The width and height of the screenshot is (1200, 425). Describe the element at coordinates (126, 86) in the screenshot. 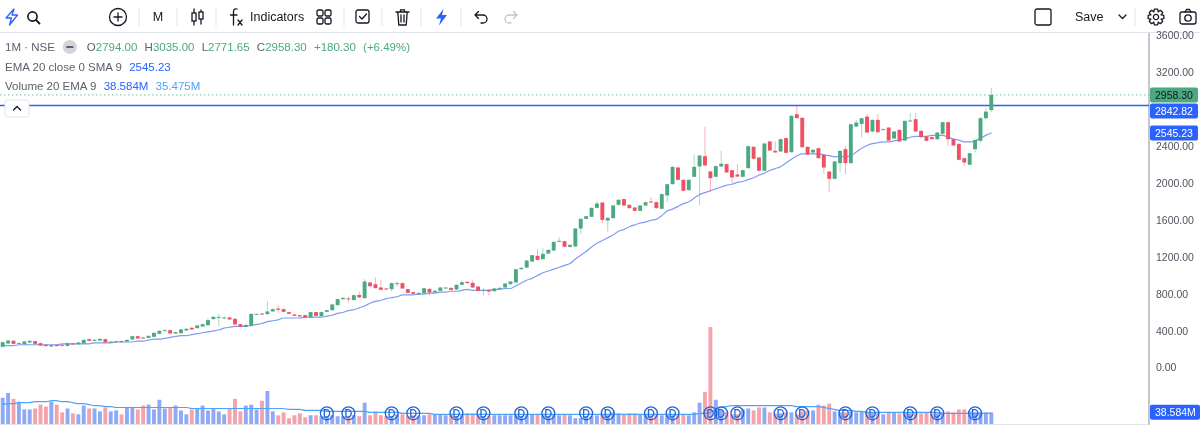

I see `annotation: 38.584M` at that location.